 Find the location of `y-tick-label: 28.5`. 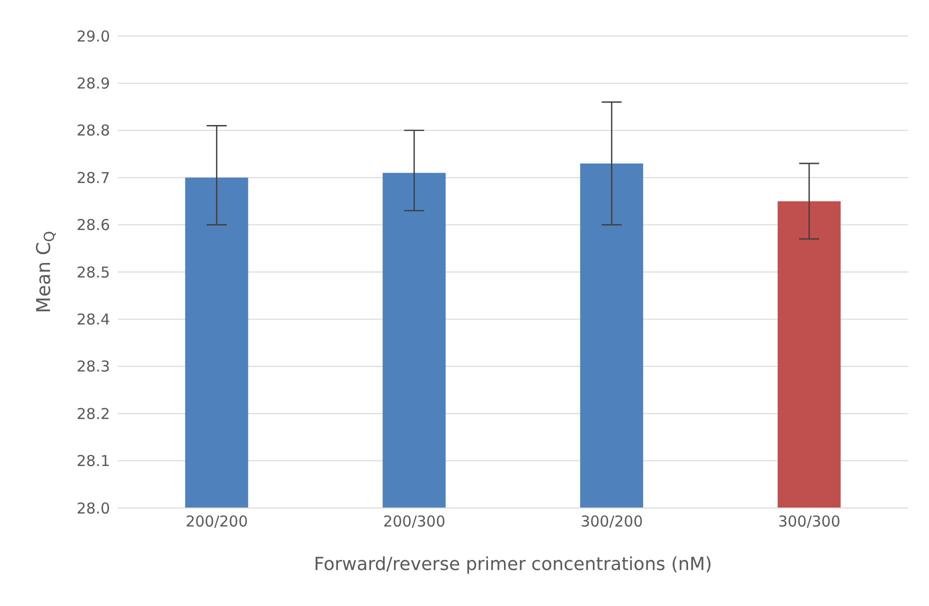

y-tick-label: 28.5 is located at coordinates (93, 272).